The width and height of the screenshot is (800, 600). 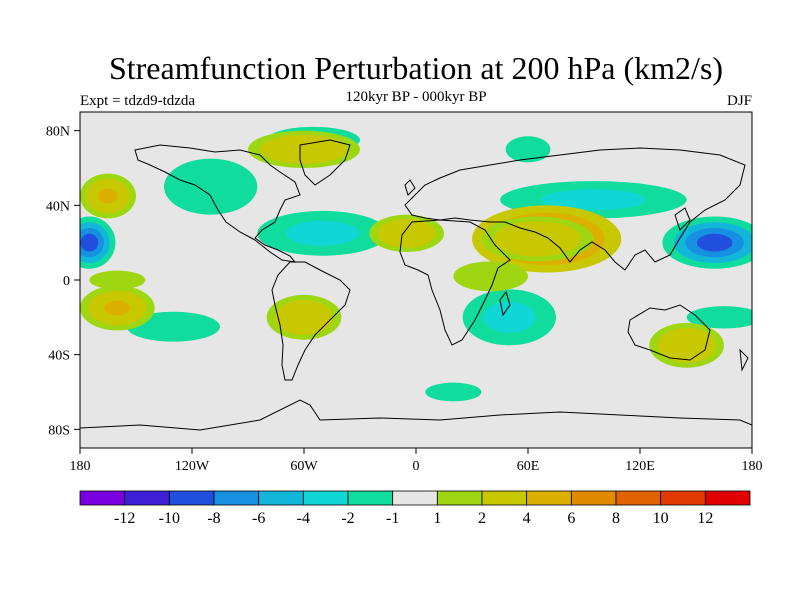 What do you see at coordinates (682, 219) in the screenshot?
I see `japan-coast` at bounding box center [682, 219].